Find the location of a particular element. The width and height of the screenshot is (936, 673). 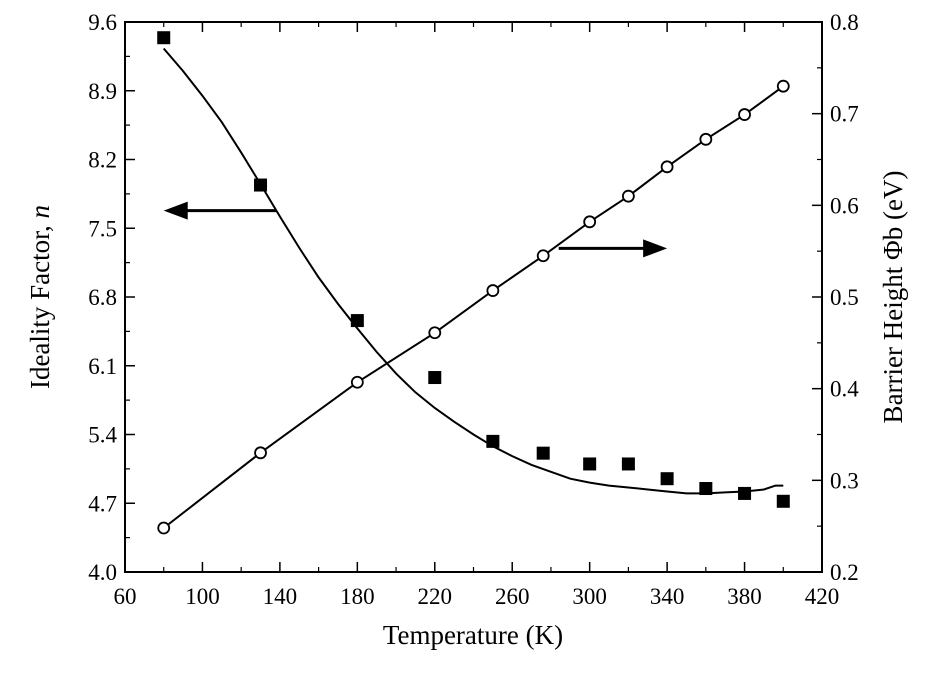

y-left-axis-title: Ideality Factor, n is located at coordinates (40, 297).